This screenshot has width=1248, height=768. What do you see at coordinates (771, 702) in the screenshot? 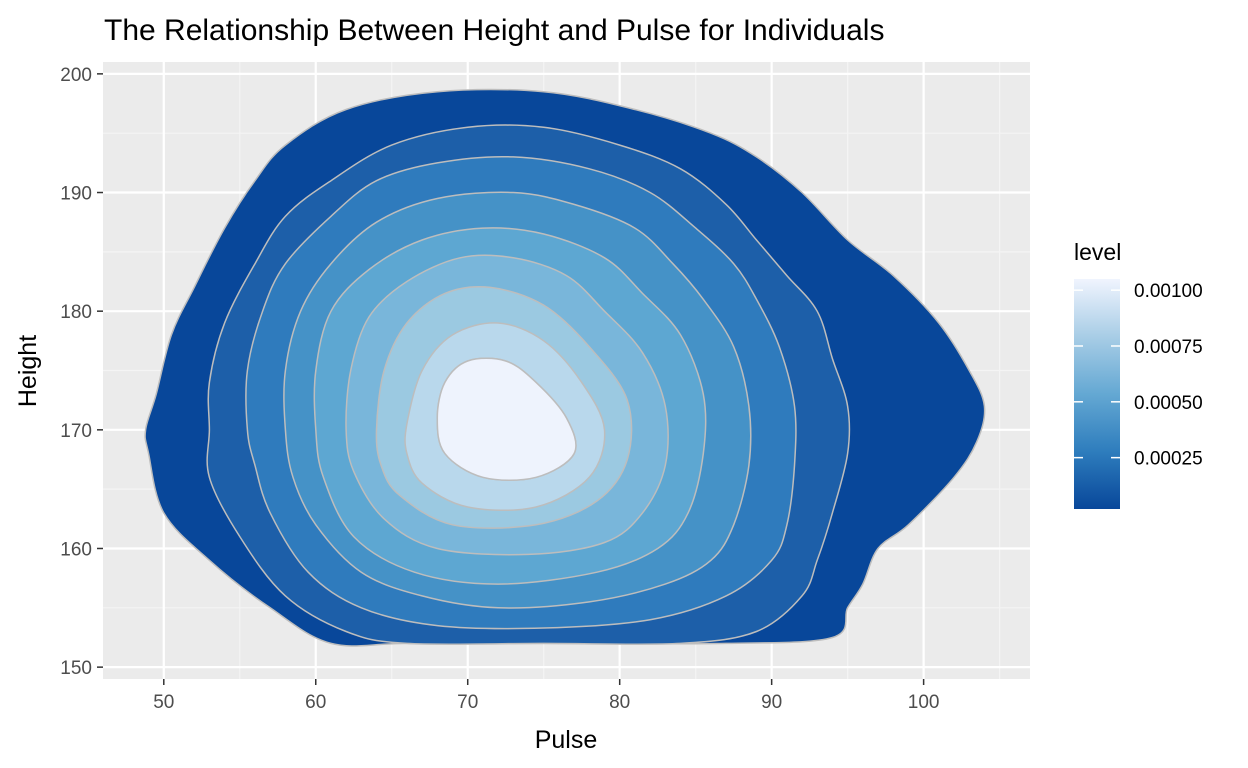
I see `x-tick-label: 90` at bounding box center [771, 702].